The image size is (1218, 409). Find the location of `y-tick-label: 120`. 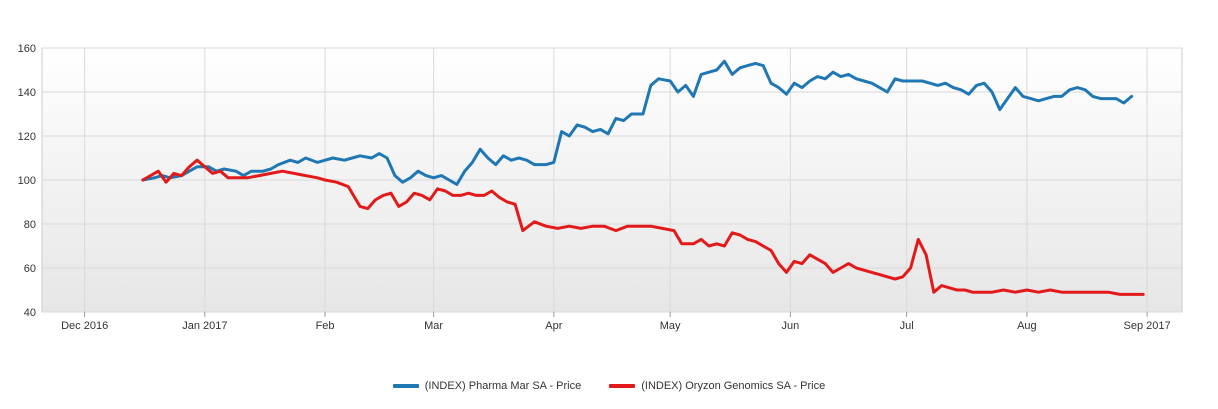

y-tick-label: 120 is located at coordinates (27, 137).